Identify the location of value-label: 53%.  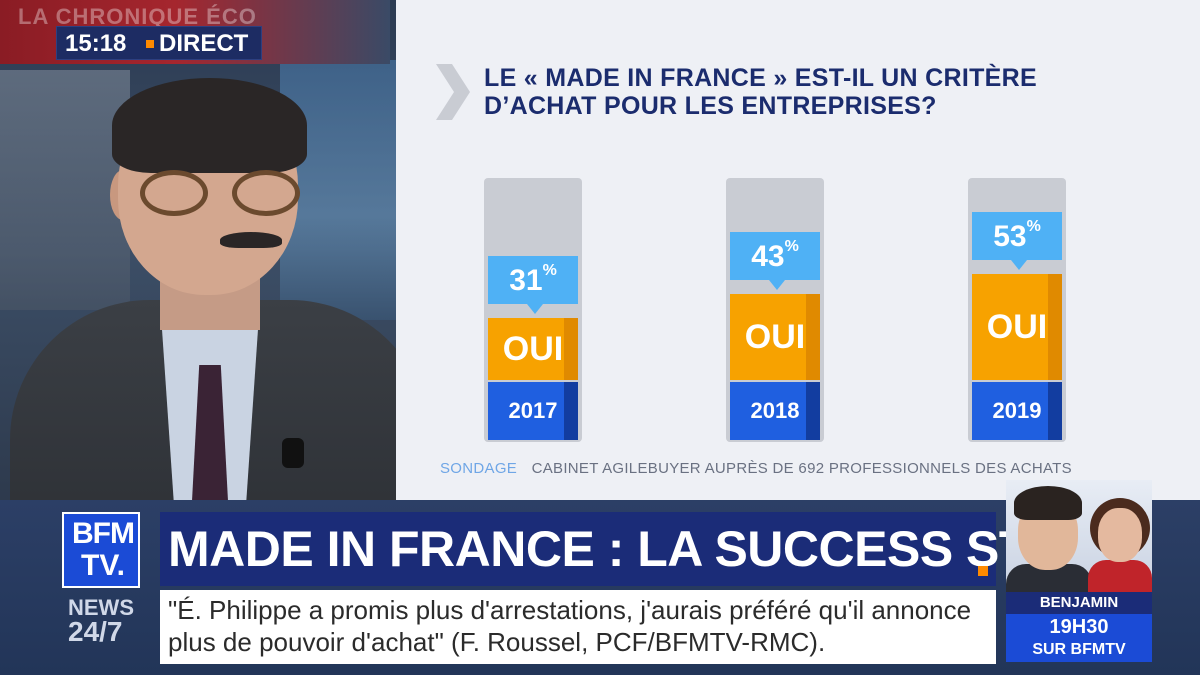
(1017, 235).